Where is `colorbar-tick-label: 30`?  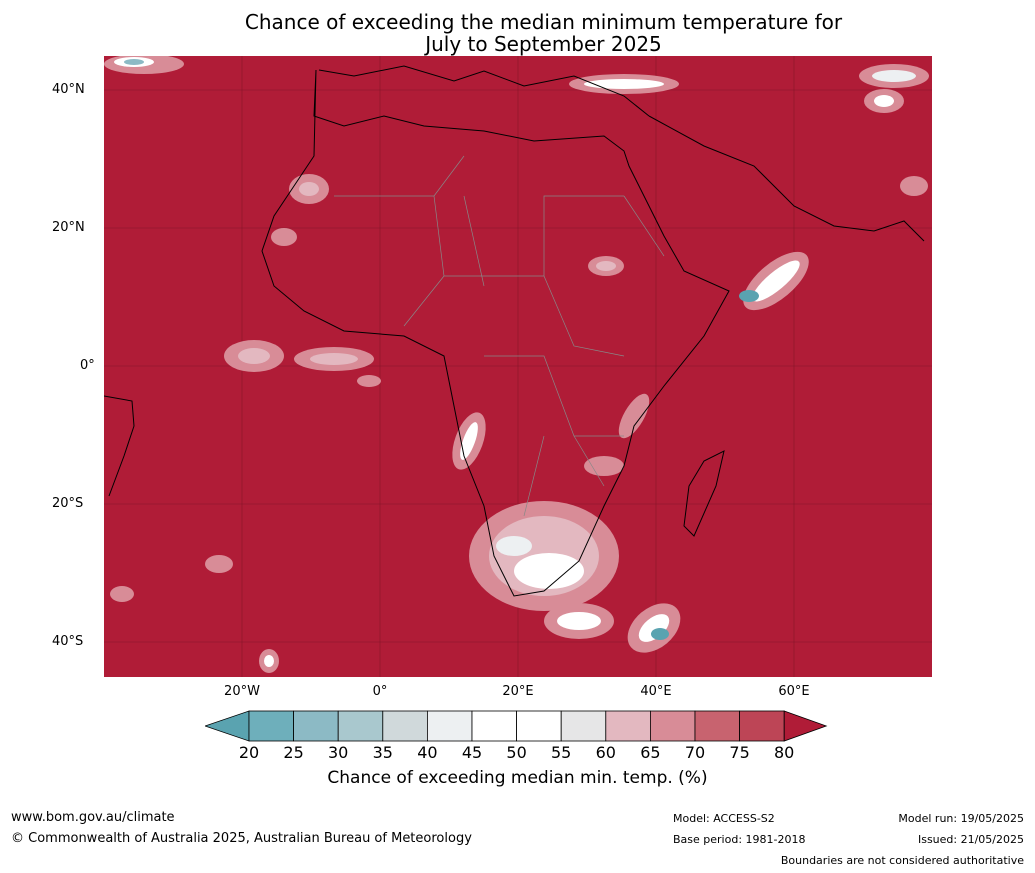 colorbar-tick-label: 30 is located at coordinates (338, 752).